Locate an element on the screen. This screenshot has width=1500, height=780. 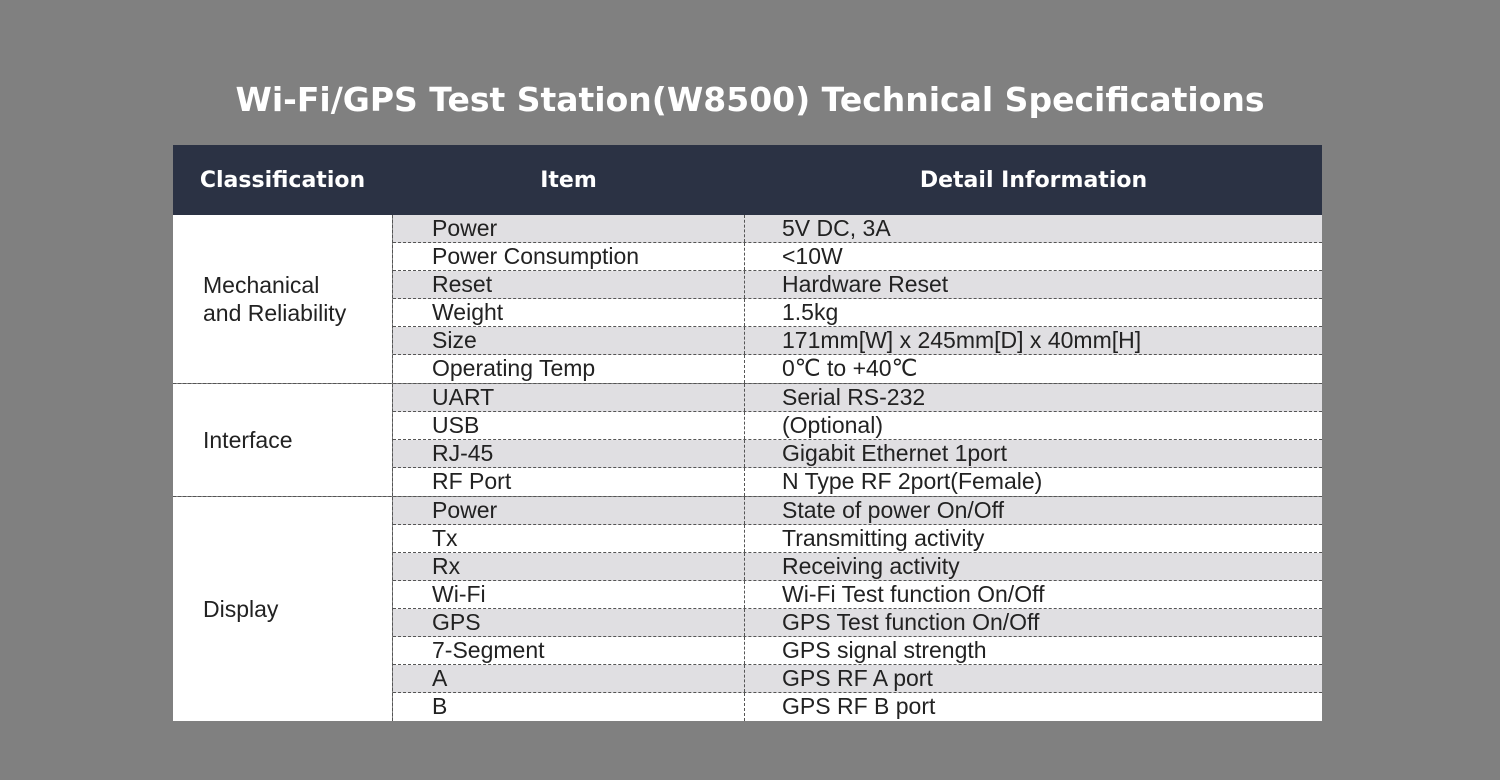
detail-cell: Serial RS-232 is located at coordinates (854, 397).